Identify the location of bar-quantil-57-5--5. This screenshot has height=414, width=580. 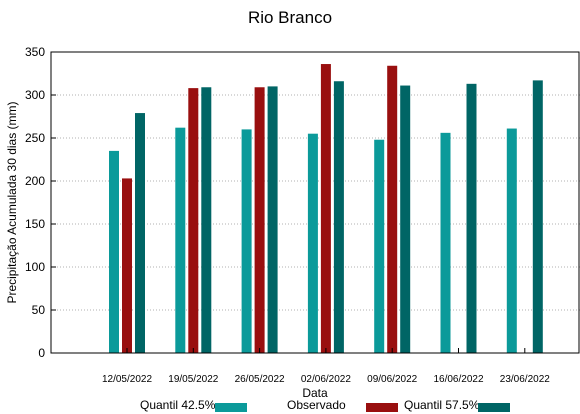
(471, 218).